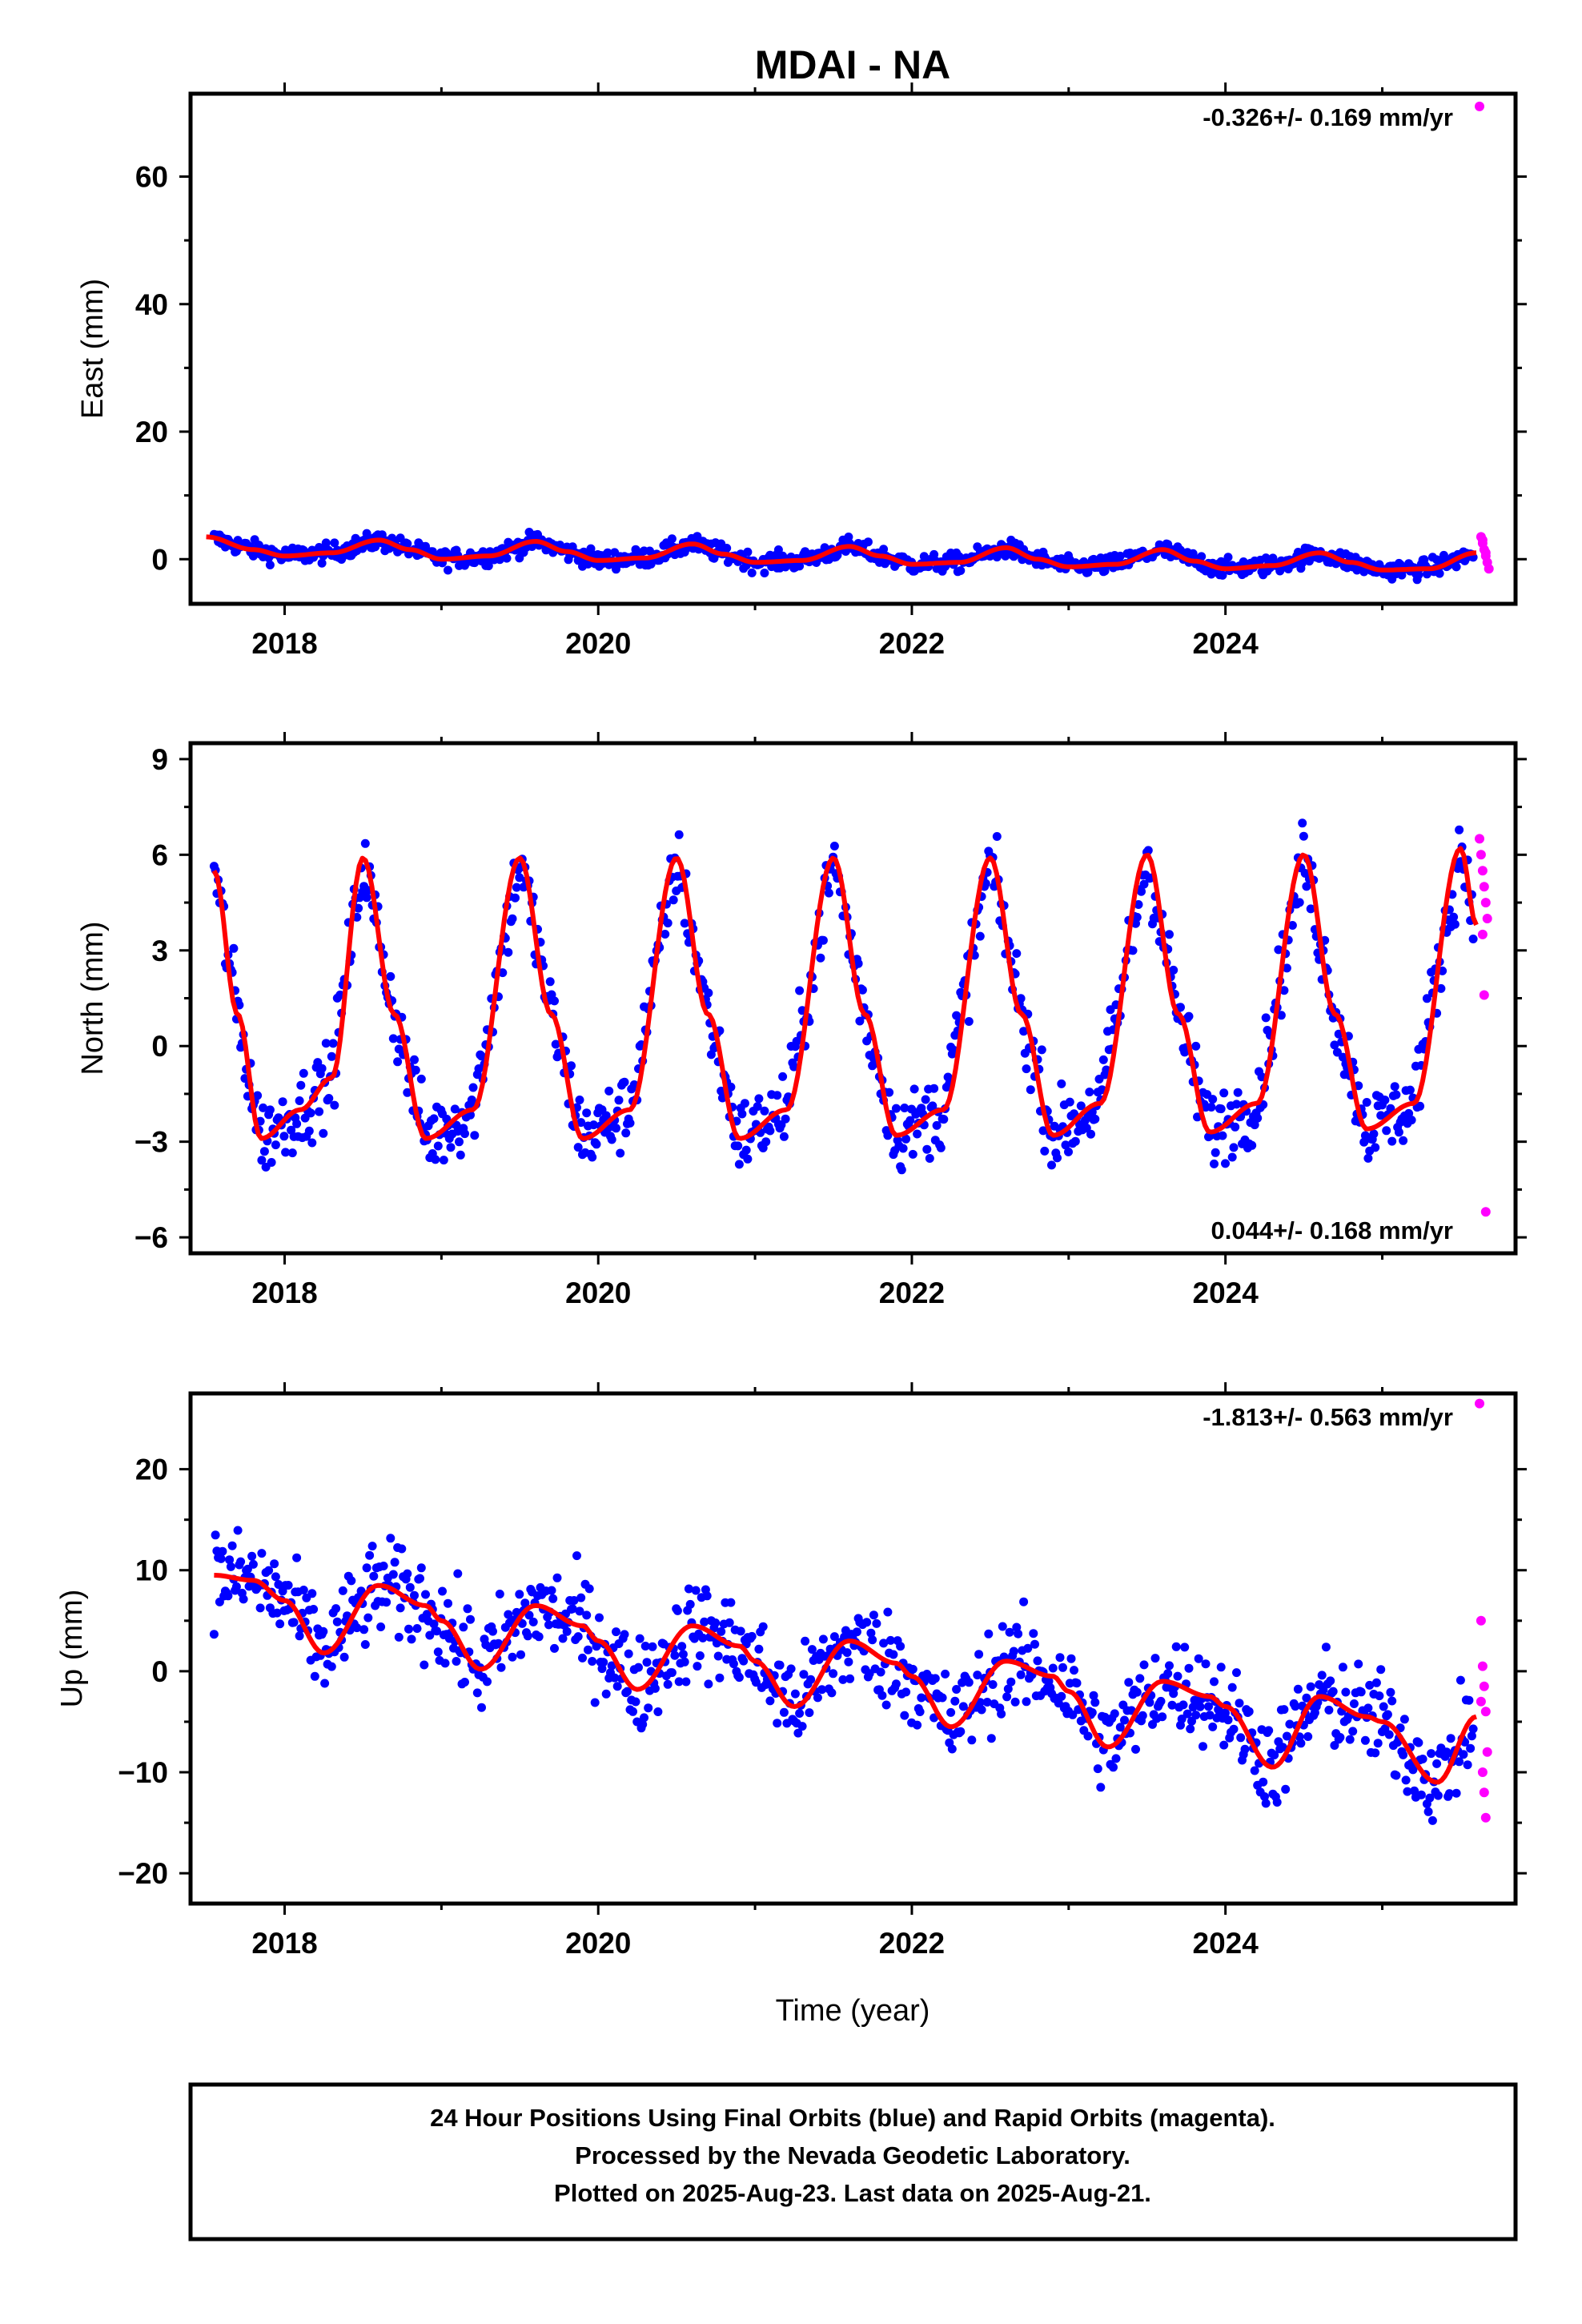  I want to click on model-line, so click(845, 993).